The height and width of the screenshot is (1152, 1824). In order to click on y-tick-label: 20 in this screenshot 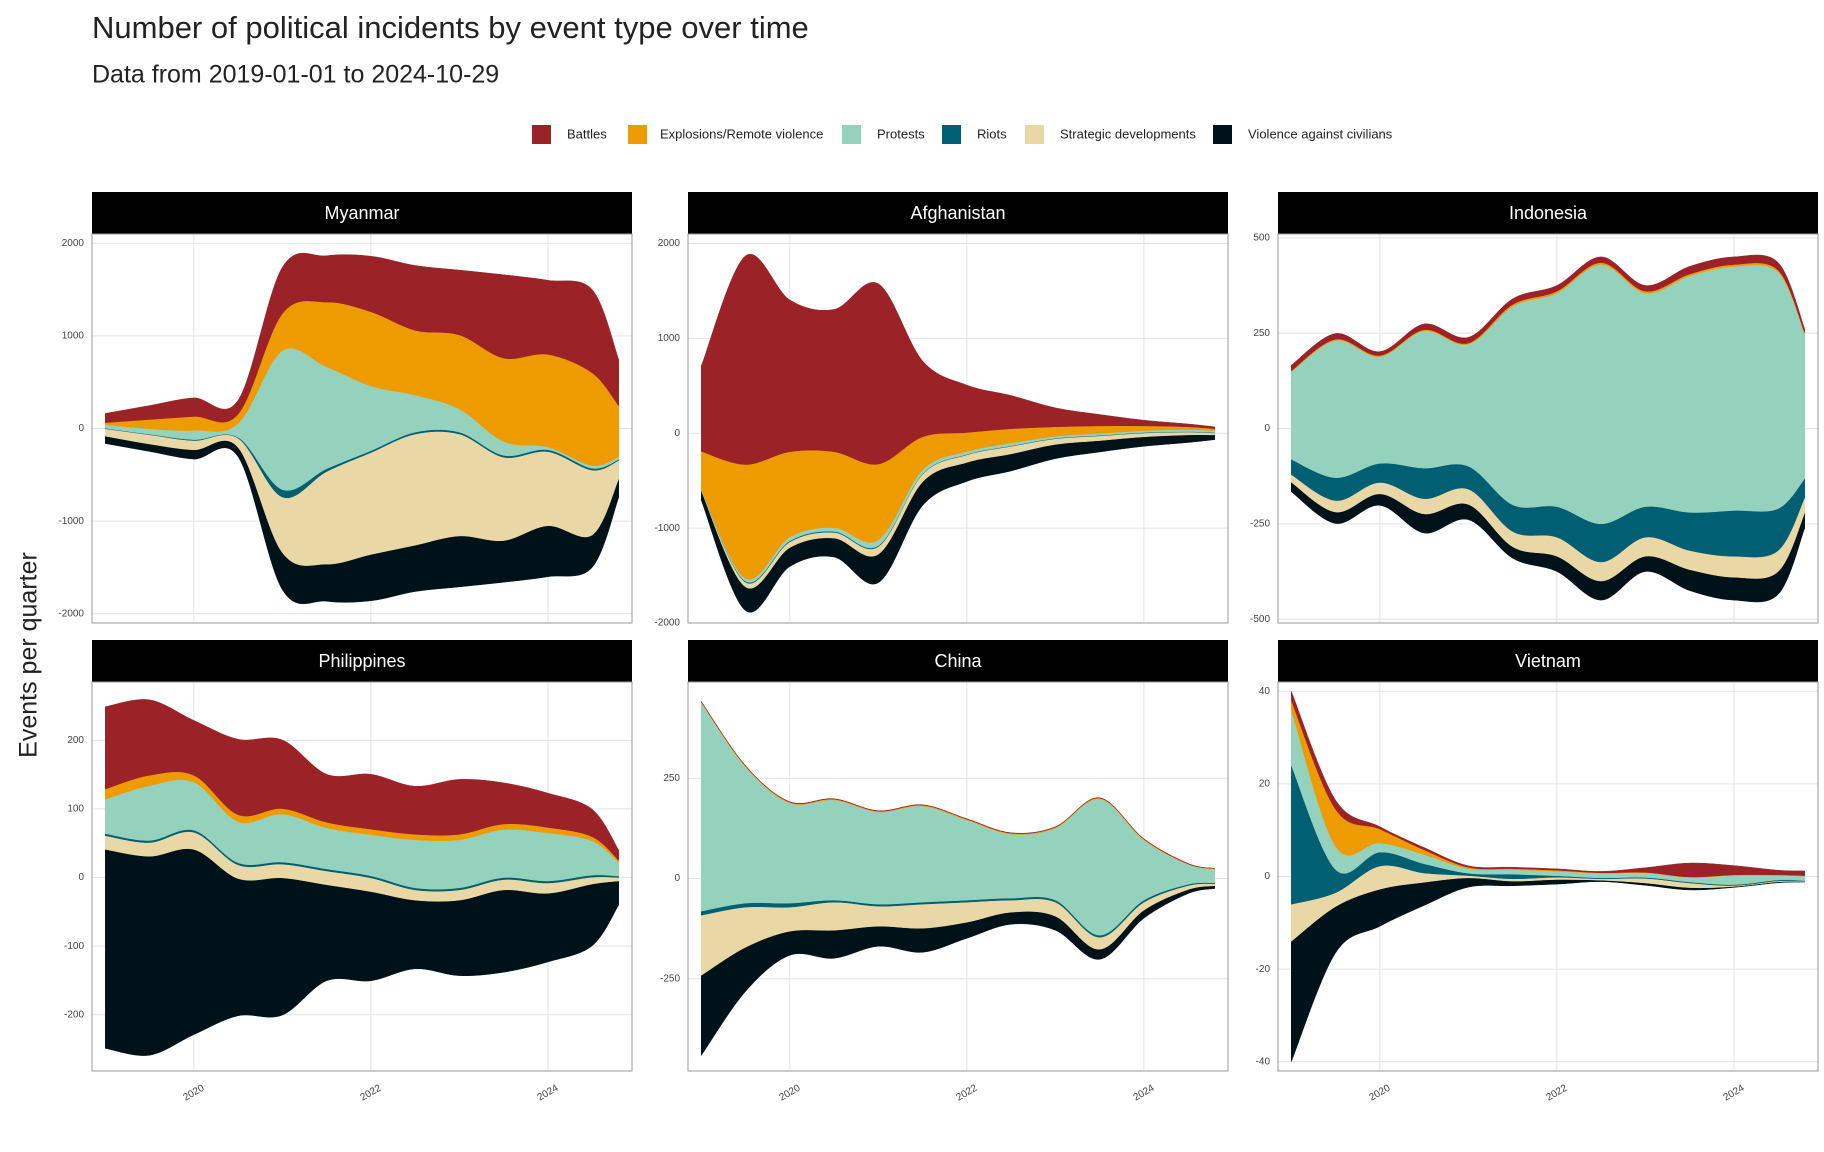, I will do `click(1265, 784)`.